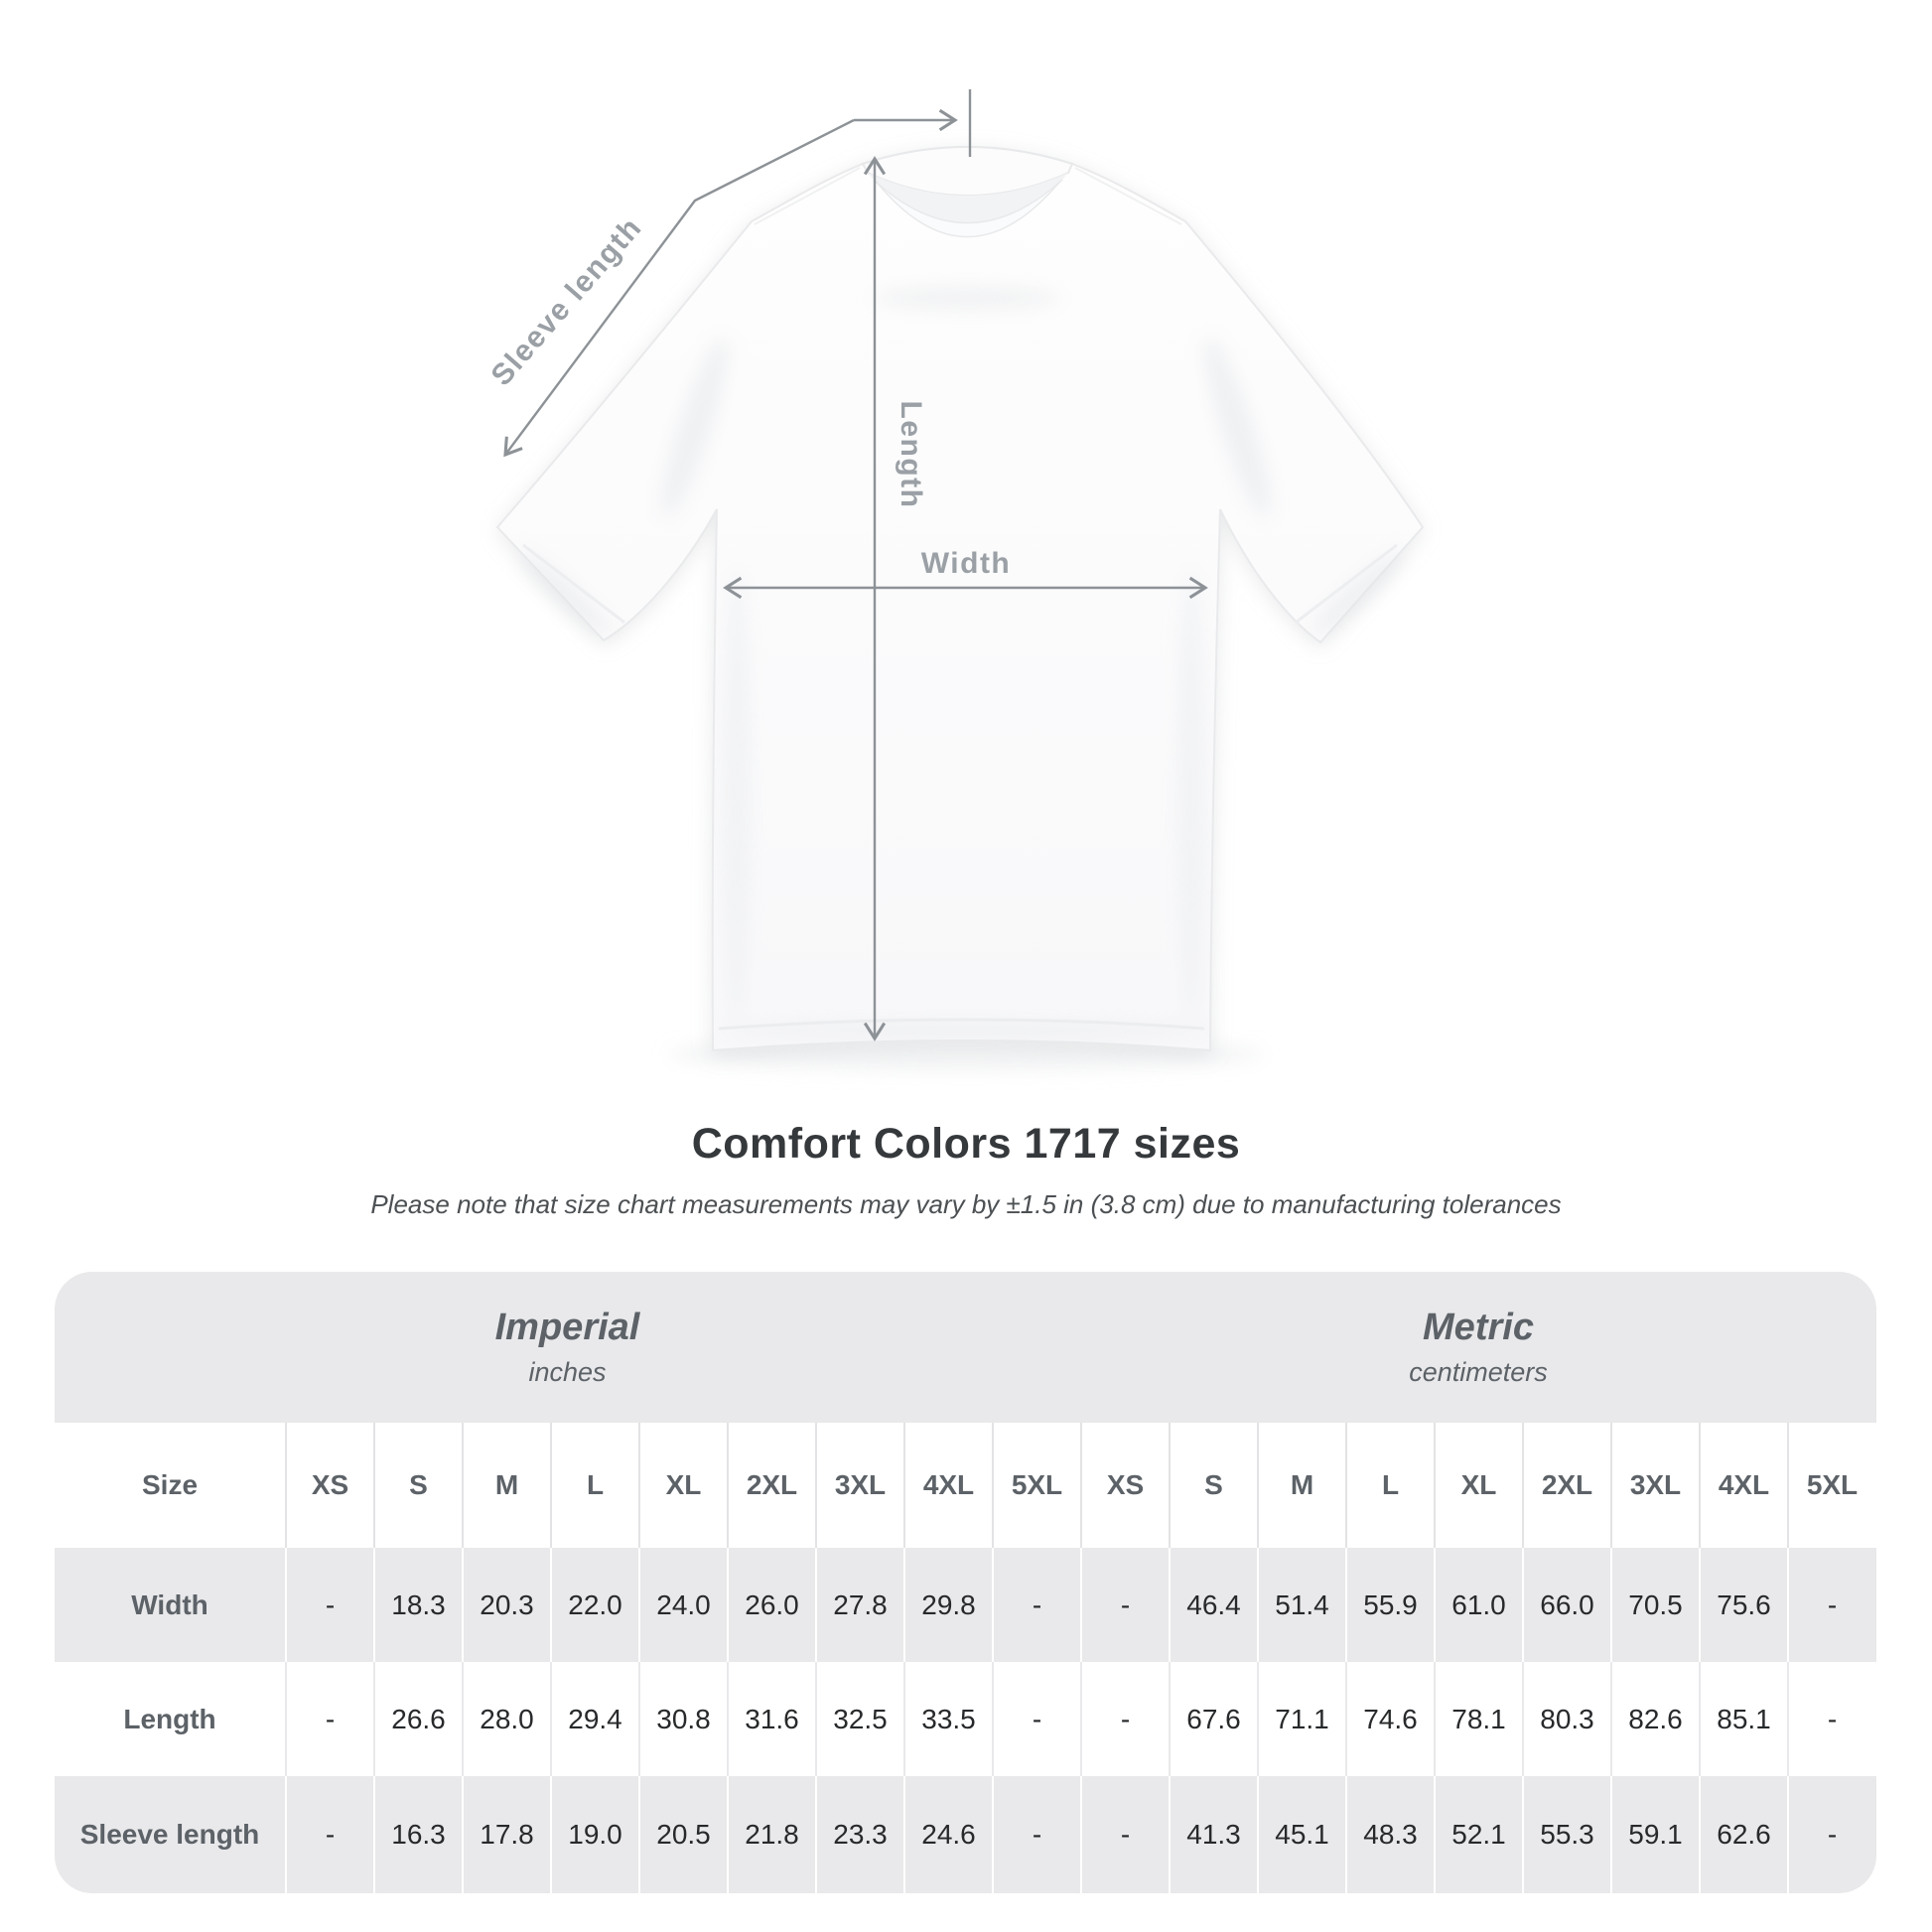  Describe the element at coordinates (771, 1486) in the screenshot. I see `size-header-imperial-2xl: 2XL` at that location.